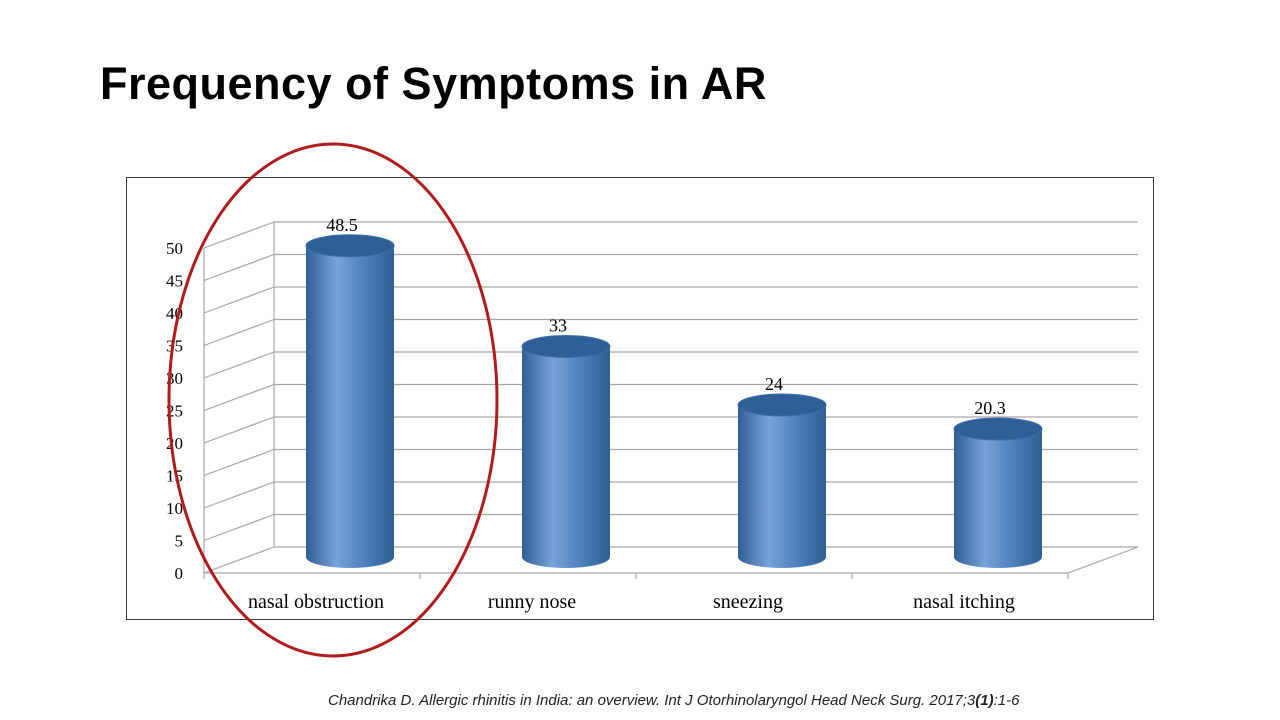  I want to click on category-label: nasal obstruction, so click(316, 602).